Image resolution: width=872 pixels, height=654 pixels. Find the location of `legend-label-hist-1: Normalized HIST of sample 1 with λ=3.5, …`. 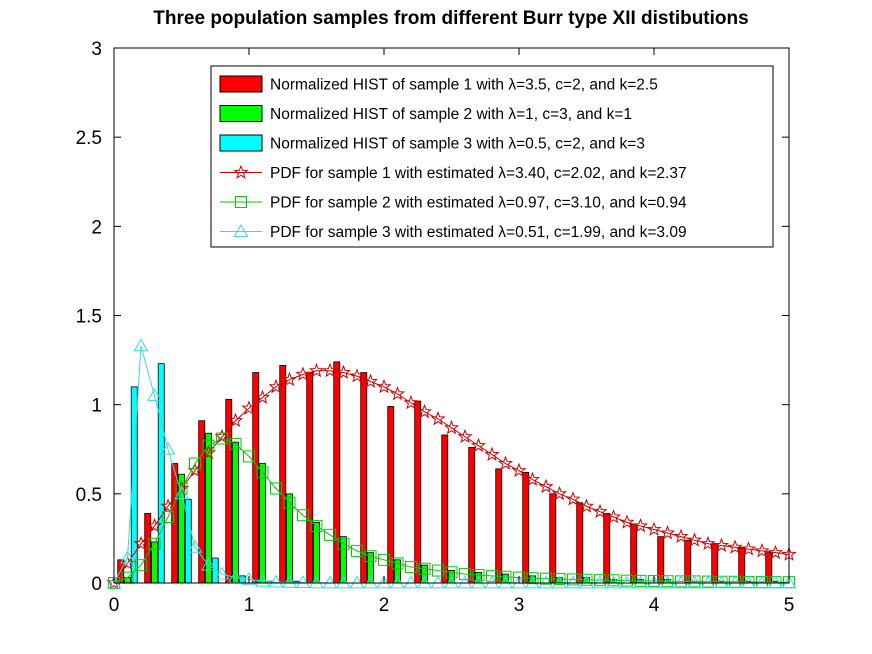

legend-label-hist-1: Normalized HIST of sample 1 with λ=3.5, … is located at coordinates (464, 85).